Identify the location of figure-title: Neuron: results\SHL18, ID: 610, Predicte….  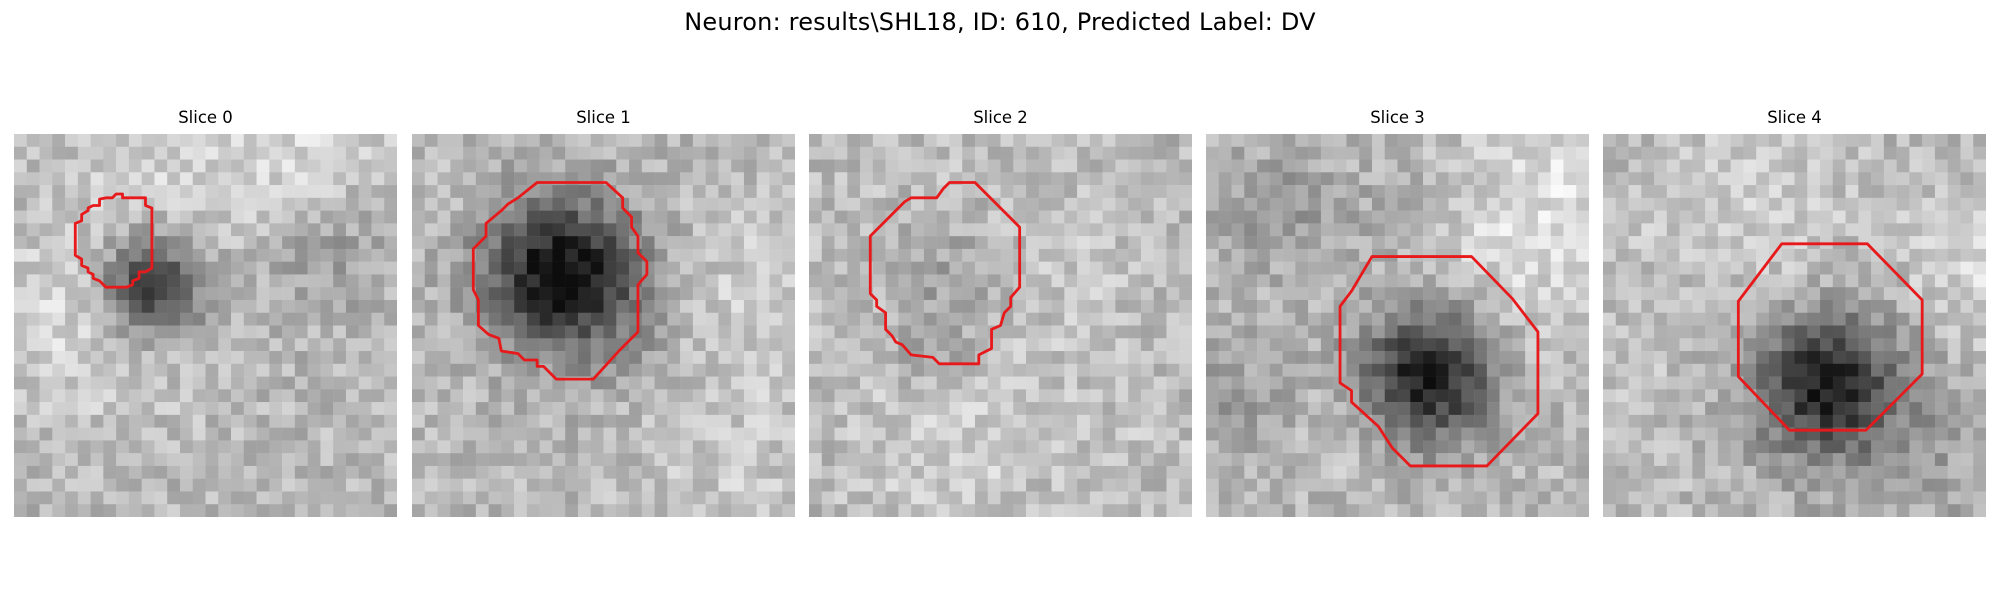
(1000, 22).